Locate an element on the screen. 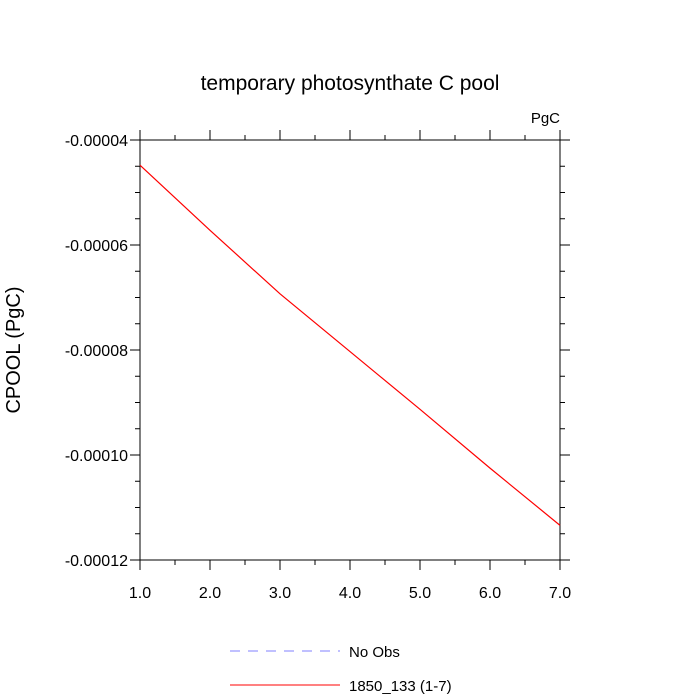 The width and height of the screenshot is (700, 700). x-tick-label: 7.0 is located at coordinates (560, 593).